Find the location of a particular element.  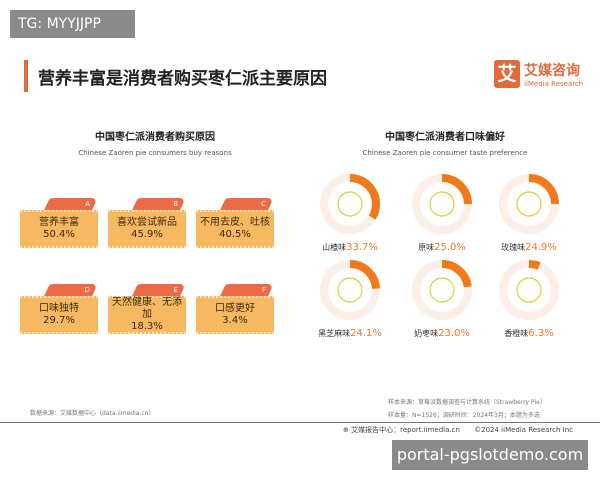

taste-label: 黑芝麻味24.1% is located at coordinates (350, 333).